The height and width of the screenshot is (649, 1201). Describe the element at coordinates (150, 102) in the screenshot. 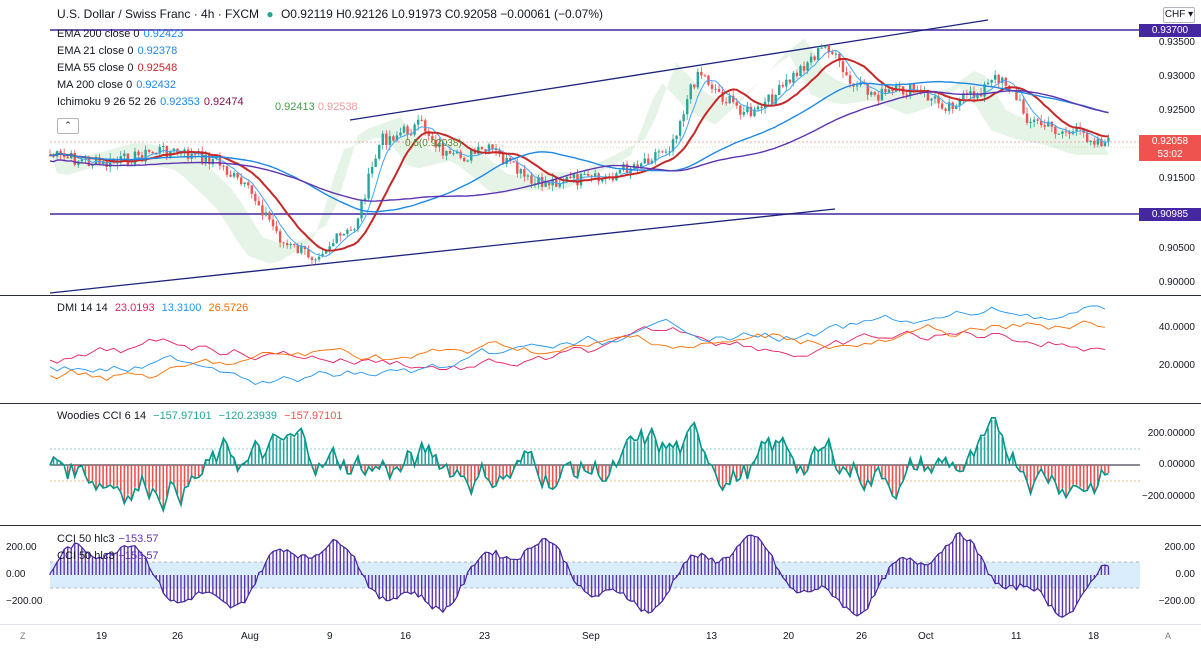

I see `legend-ichimoku: Ichimoku 9 26 52 26 0.92353 0.92474` at that location.